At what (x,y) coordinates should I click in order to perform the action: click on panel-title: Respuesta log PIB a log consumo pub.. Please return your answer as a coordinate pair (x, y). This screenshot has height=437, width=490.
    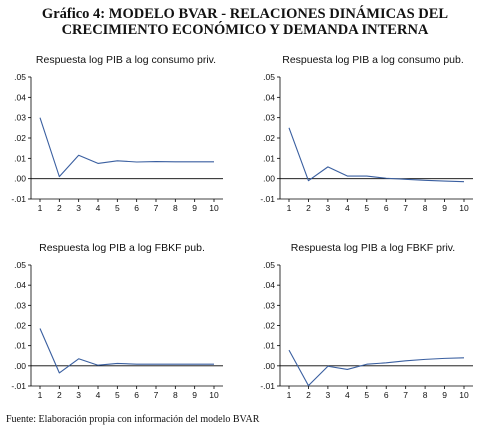
    Looking at the image, I should click on (373, 60).